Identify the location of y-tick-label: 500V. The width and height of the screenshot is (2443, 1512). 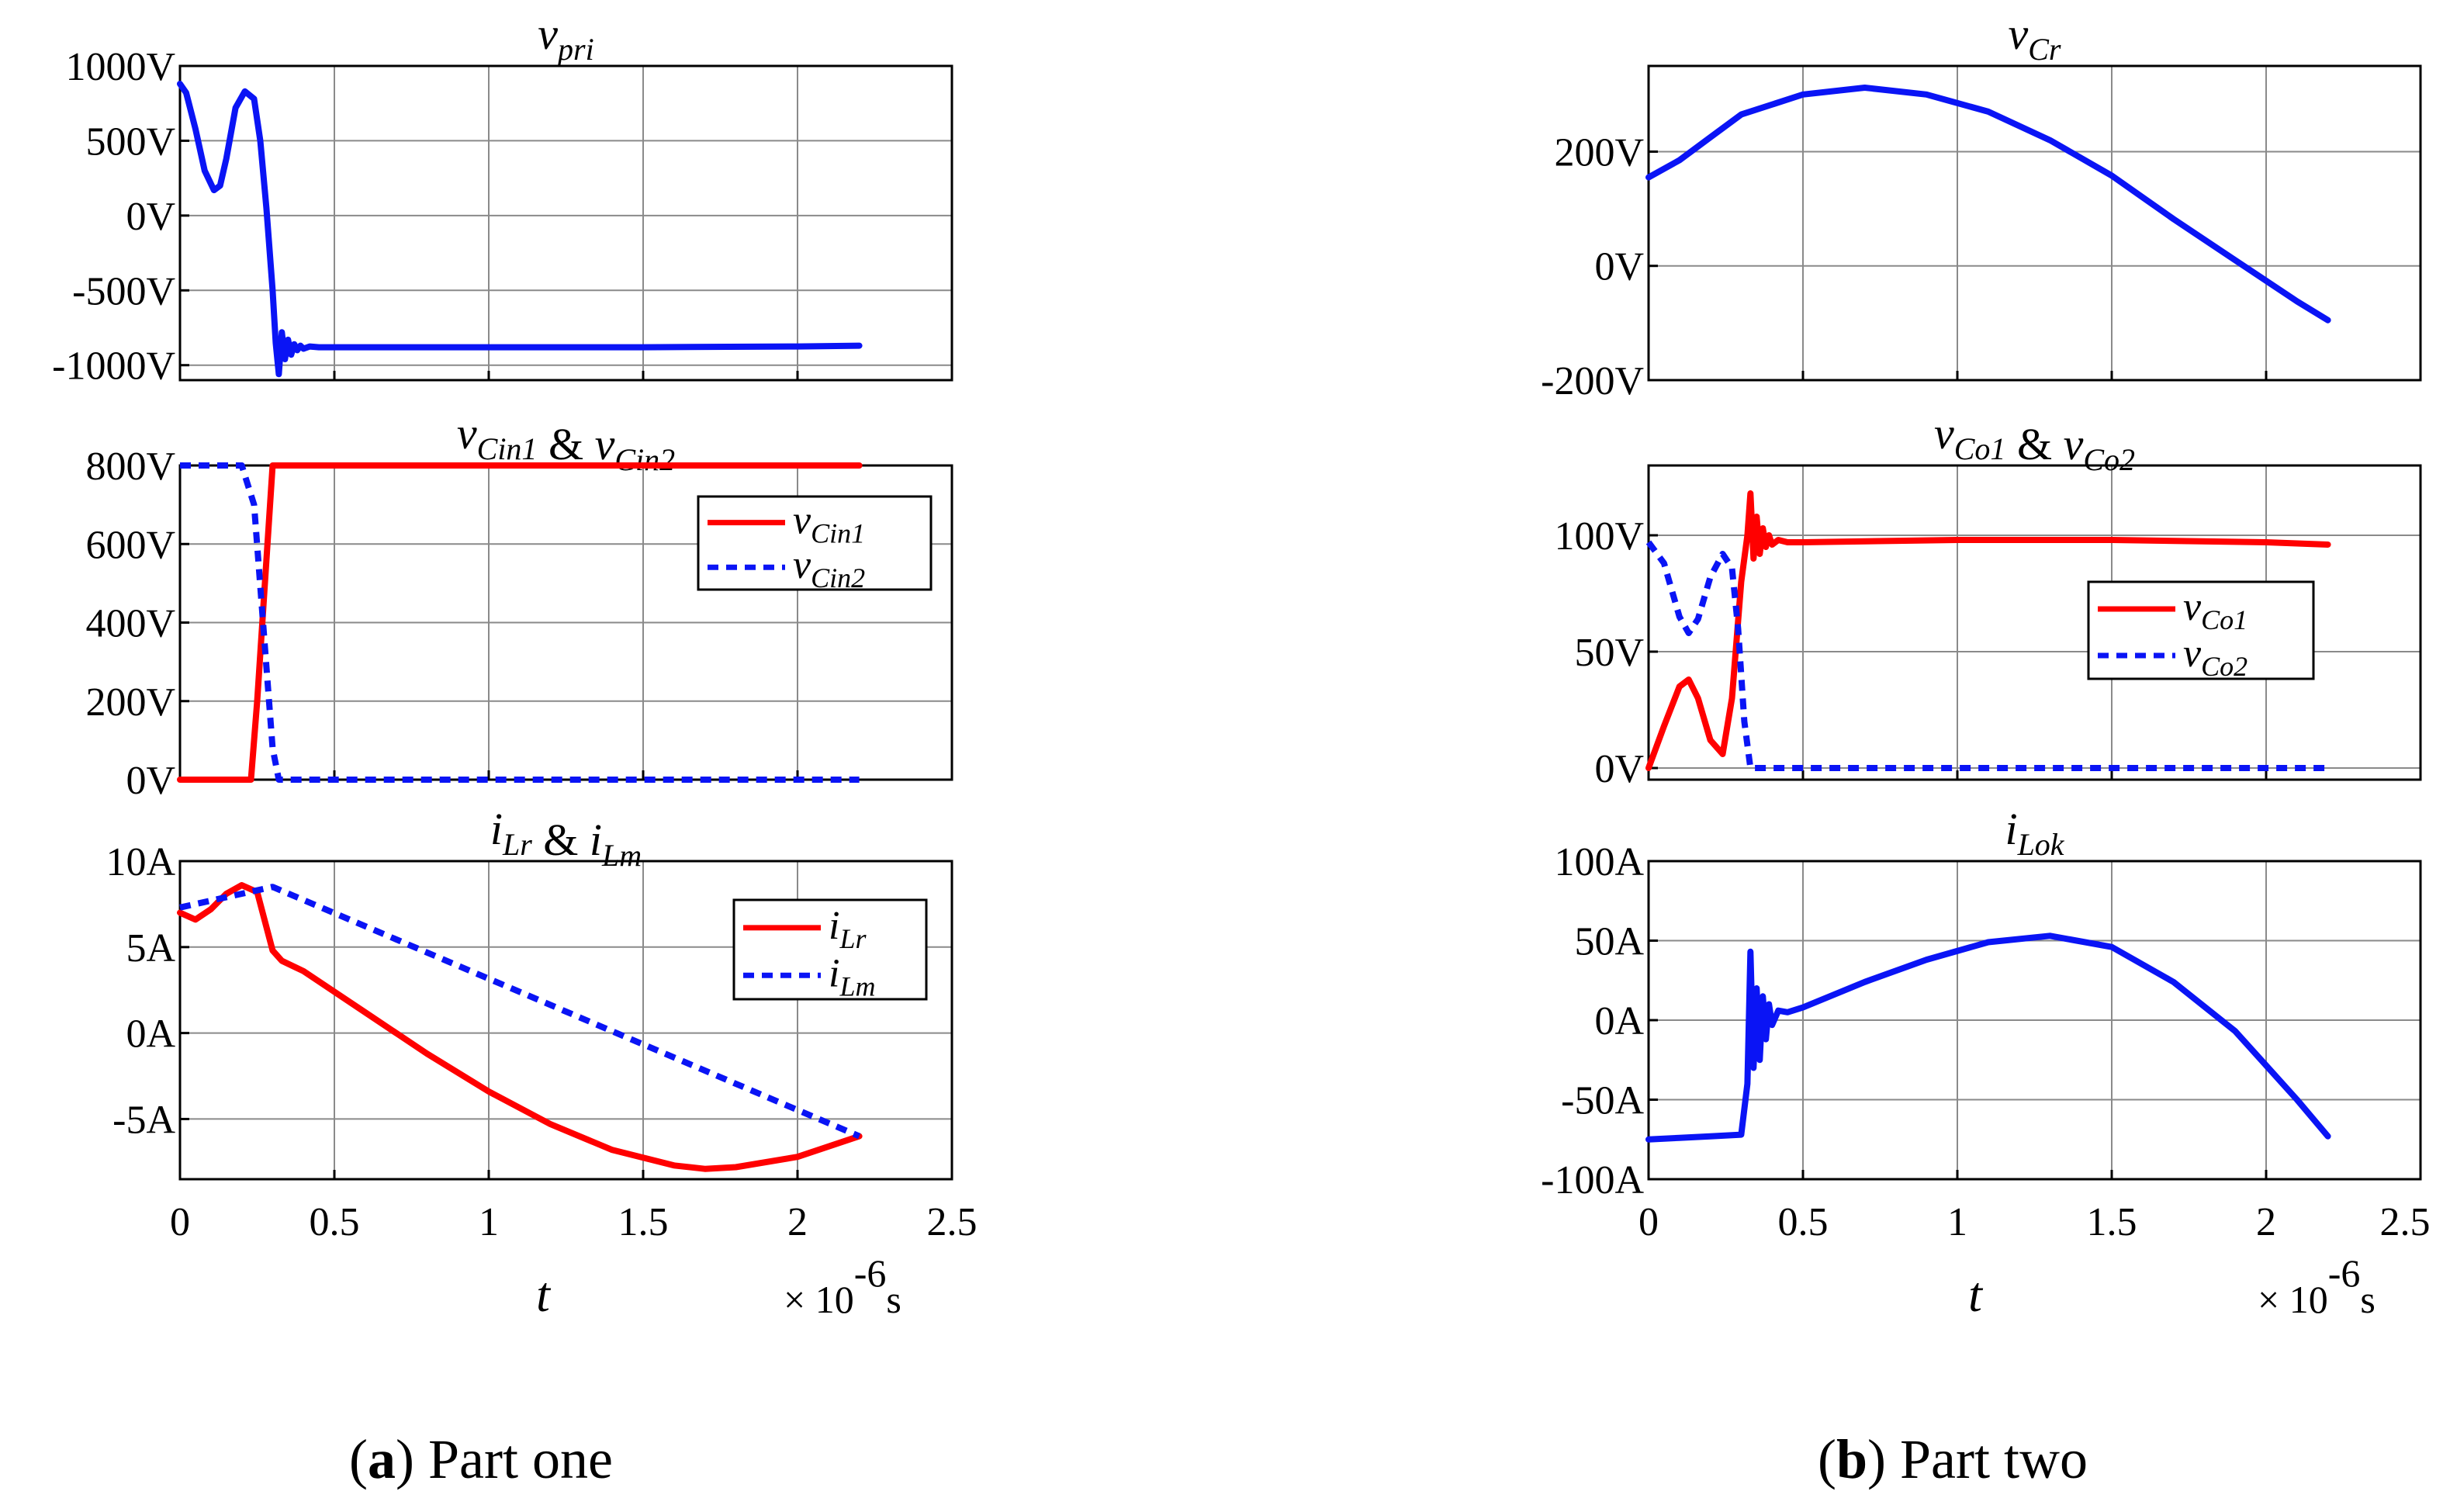
(130, 141).